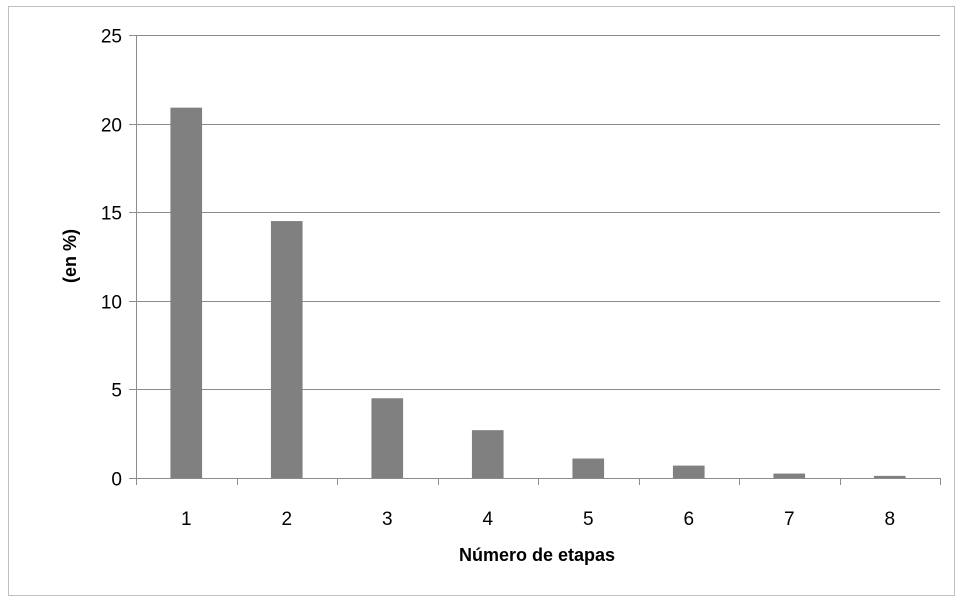 The height and width of the screenshot is (598, 957). Describe the element at coordinates (688, 519) in the screenshot. I see `x-tick-label: 6` at that location.